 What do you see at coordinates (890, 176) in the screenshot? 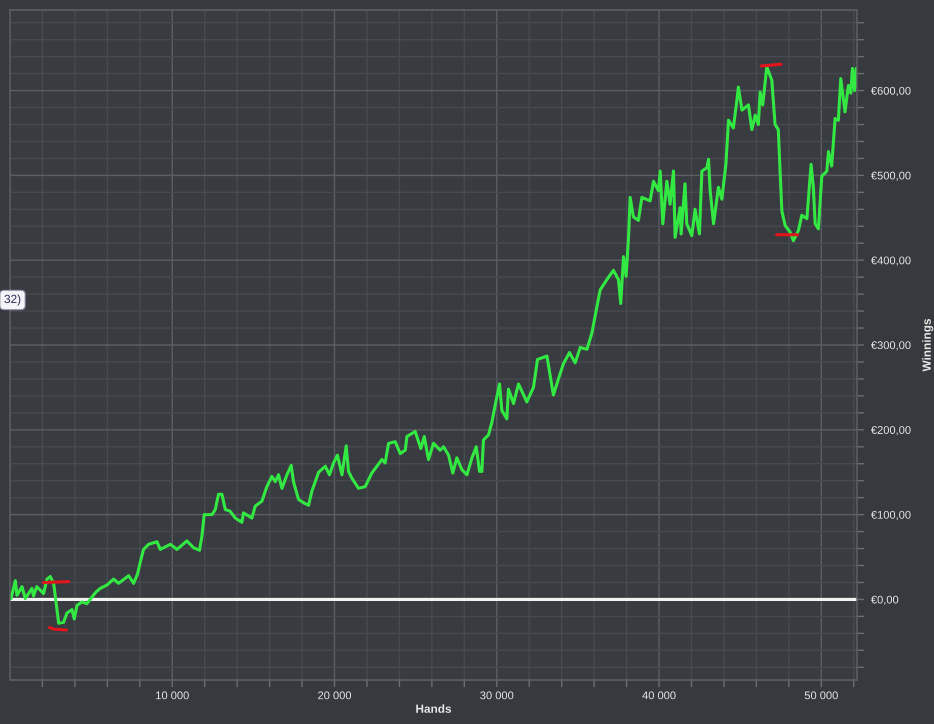
I see `y-tick-label: €500,00` at bounding box center [890, 176].